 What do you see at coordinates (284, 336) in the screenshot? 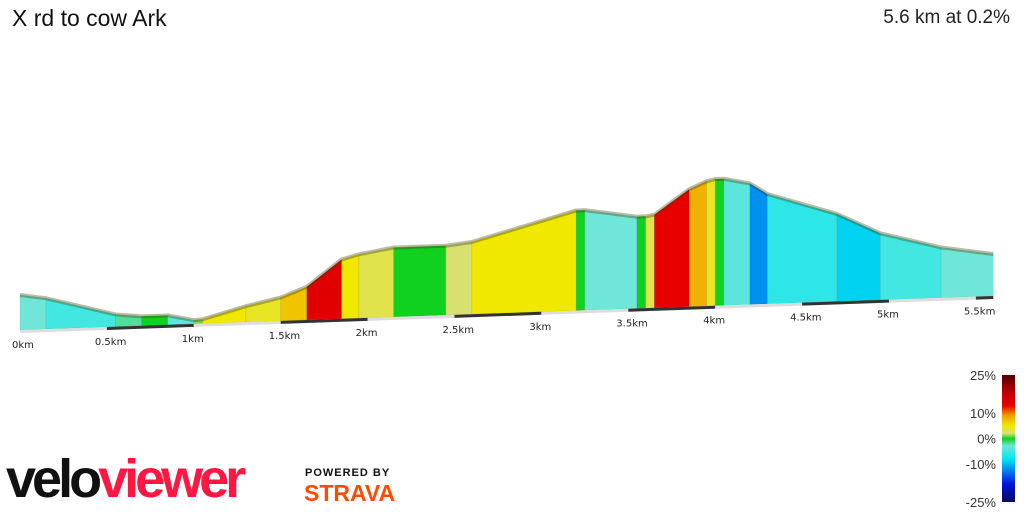
I see `x-tick-label: 1.5km` at bounding box center [284, 336].